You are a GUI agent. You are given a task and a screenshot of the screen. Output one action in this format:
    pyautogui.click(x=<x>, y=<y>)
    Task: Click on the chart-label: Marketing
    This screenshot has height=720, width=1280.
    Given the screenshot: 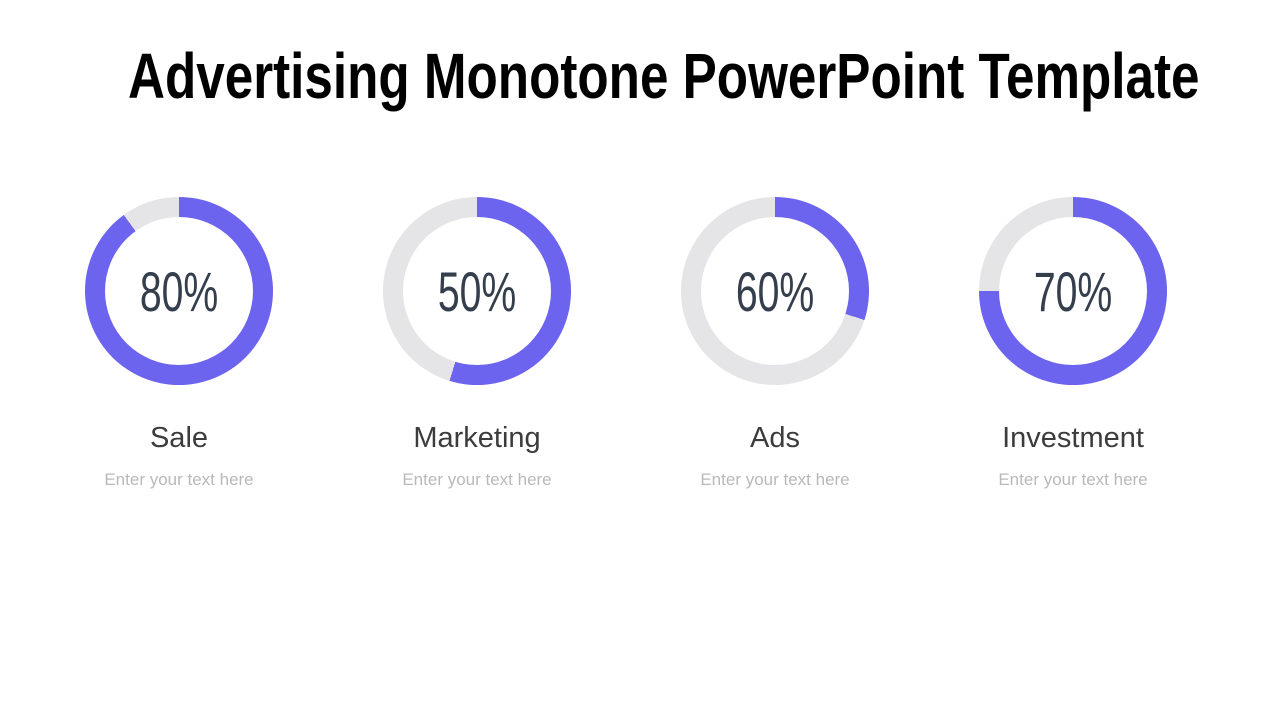 What is the action you would take?
    pyautogui.click(x=477, y=438)
    